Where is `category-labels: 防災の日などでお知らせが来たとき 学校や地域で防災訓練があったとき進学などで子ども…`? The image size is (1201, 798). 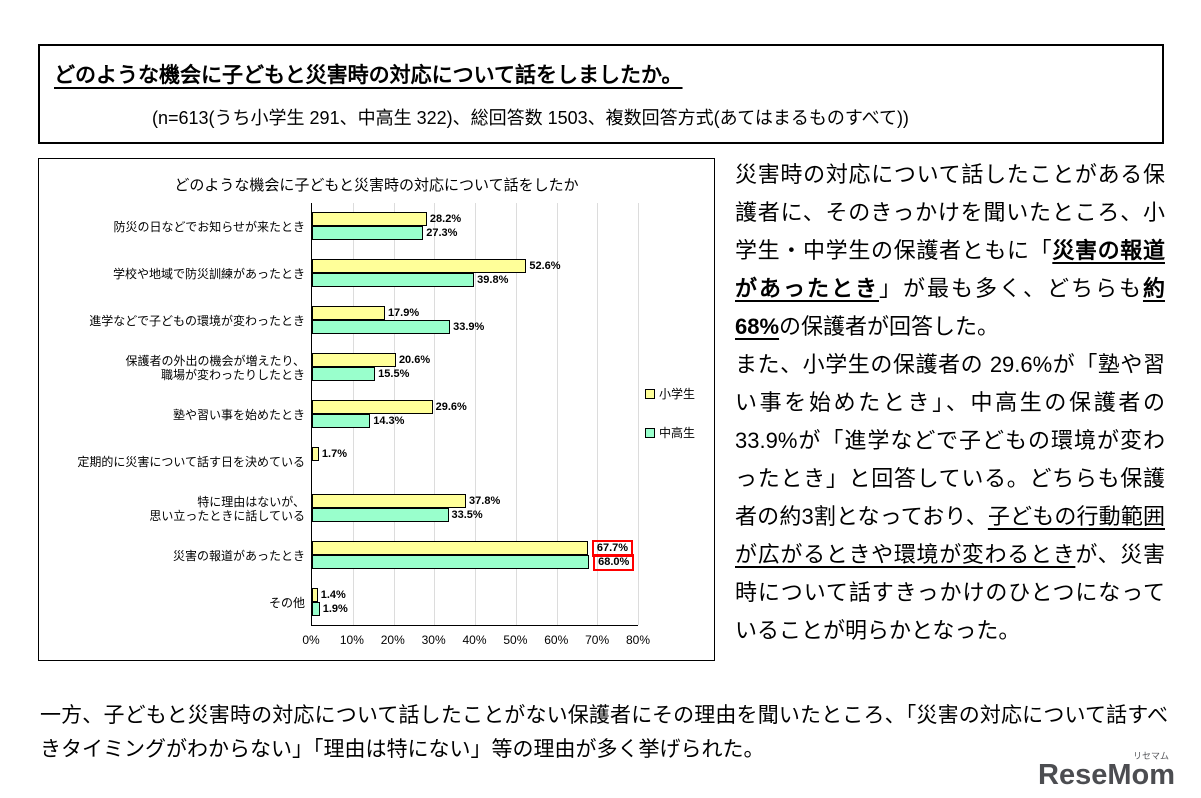
category-labels: 防災の日などでお知らせが来たとき 学校や地域で防災訓練があったとき進学などで子ども… is located at coordinates (177, 414).